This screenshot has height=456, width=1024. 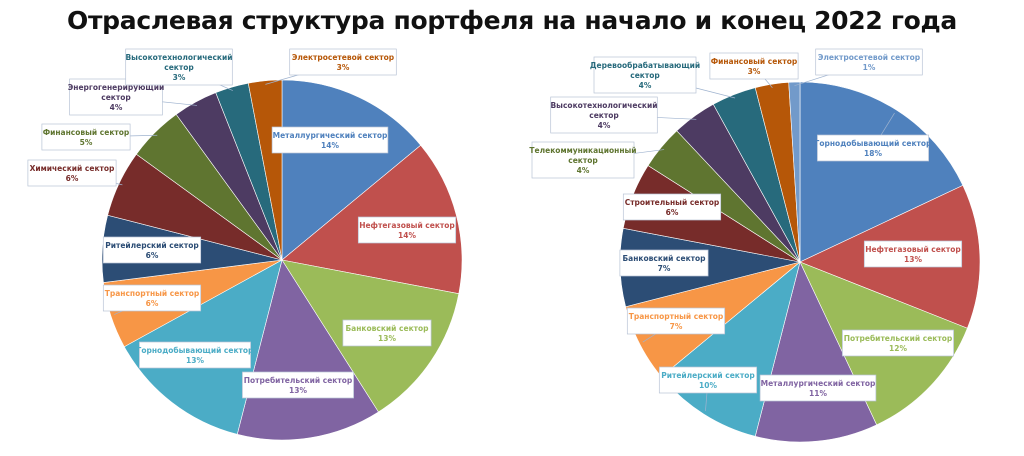 What do you see at coordinates (86, 142) in the screenshot?
I see `slice-percent-label: 5%` at bounding box center [86, 142].